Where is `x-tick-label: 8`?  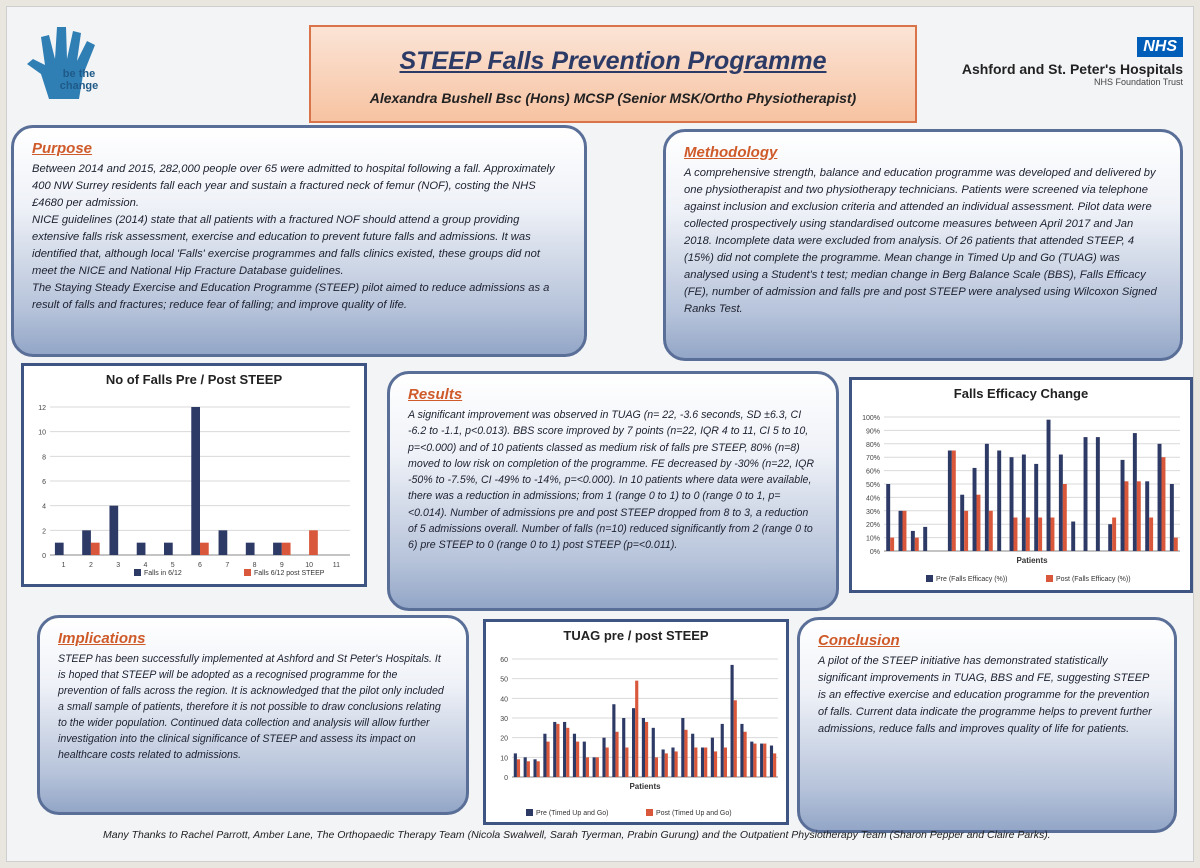 x-tick-label: 8 is located at coordinates (255, 565).